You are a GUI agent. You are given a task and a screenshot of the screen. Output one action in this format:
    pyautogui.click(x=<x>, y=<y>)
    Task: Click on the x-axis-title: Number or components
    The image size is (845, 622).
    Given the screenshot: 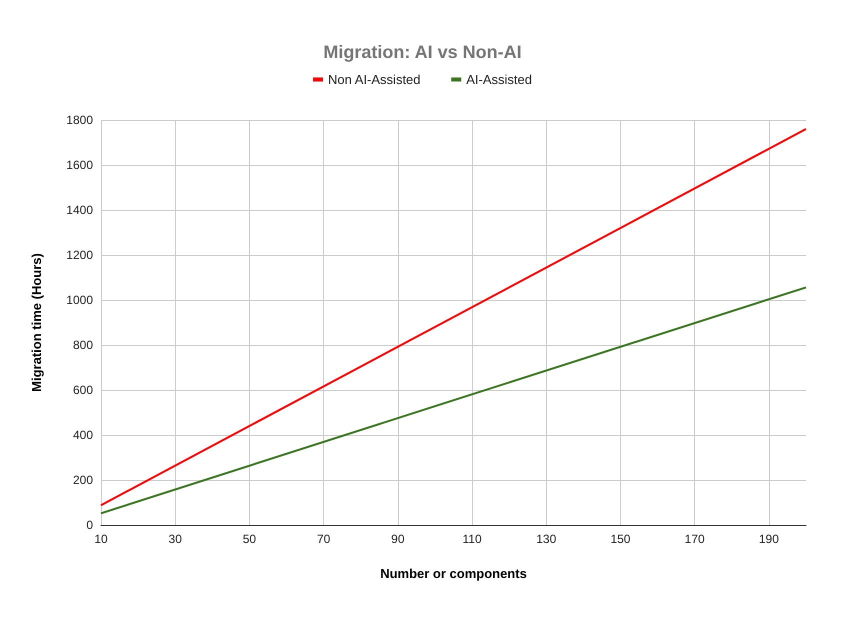 What is the action you would take?
    pyautogui.click(x=453, y=573)
    